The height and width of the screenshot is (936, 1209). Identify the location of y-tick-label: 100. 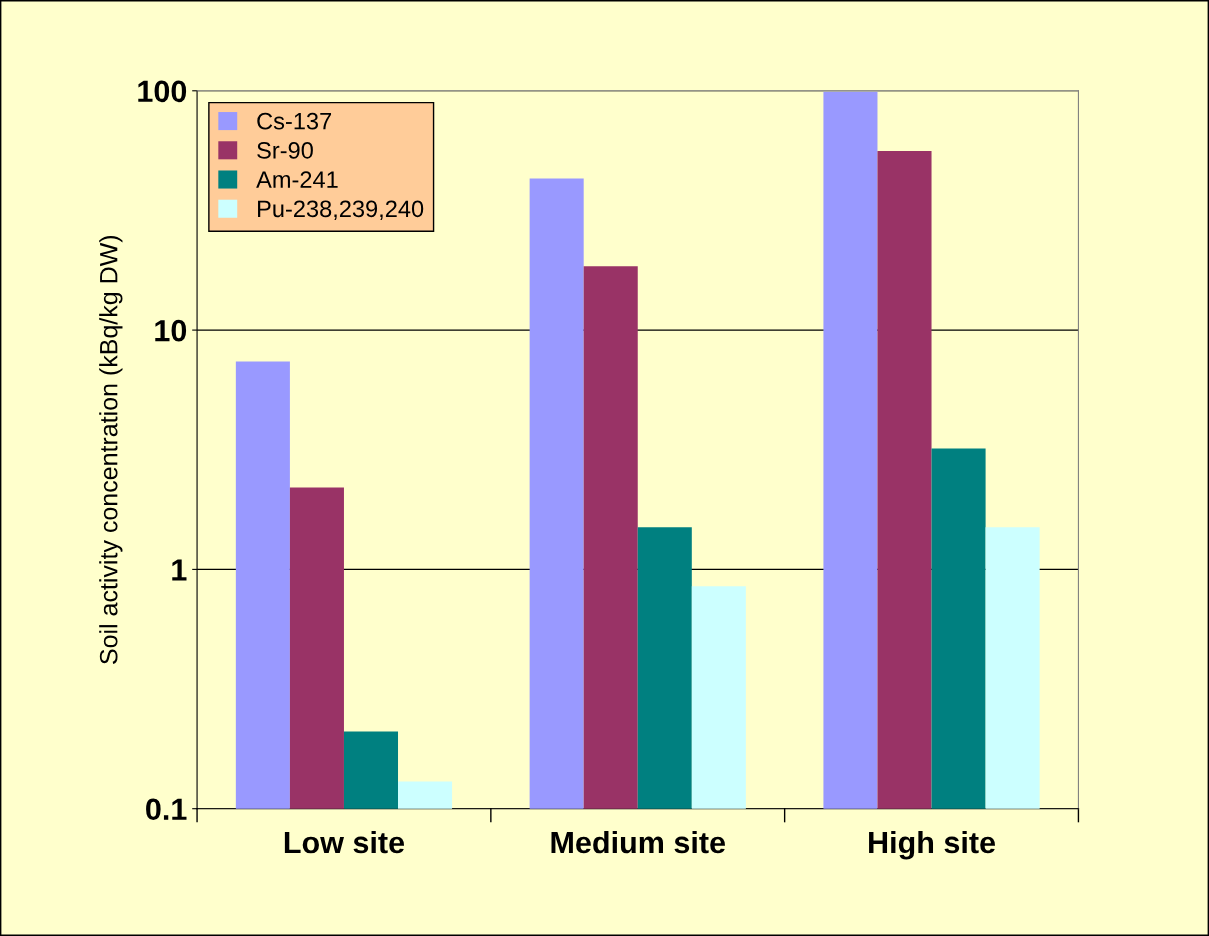
(162, 91).